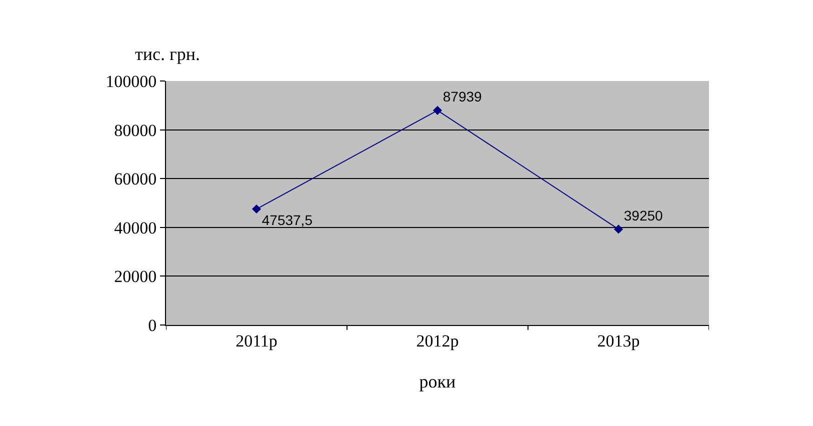 This screenshot has height=426, width=813. Describe the element at coordinates (437, 382) in the screenshot. I see `x-axis-title: роки` at that location.